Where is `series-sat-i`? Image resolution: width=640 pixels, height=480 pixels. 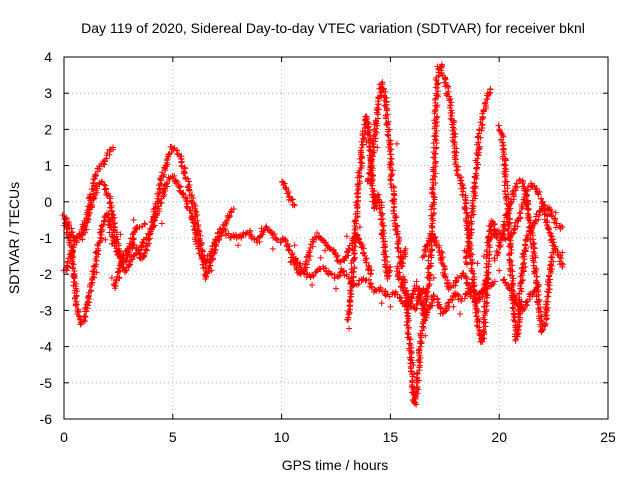 series-sat-i is located at coordinates (450, 234).